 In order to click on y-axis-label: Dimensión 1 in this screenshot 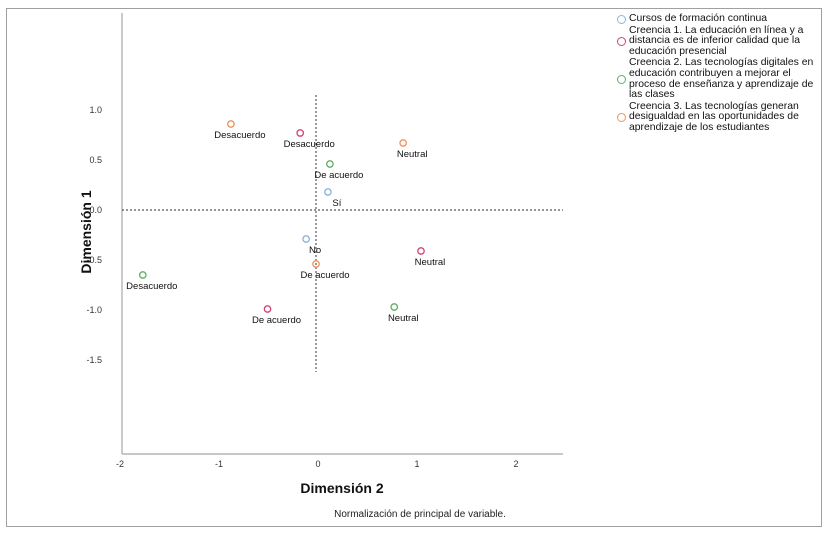, I will do `click(86, 231)`.